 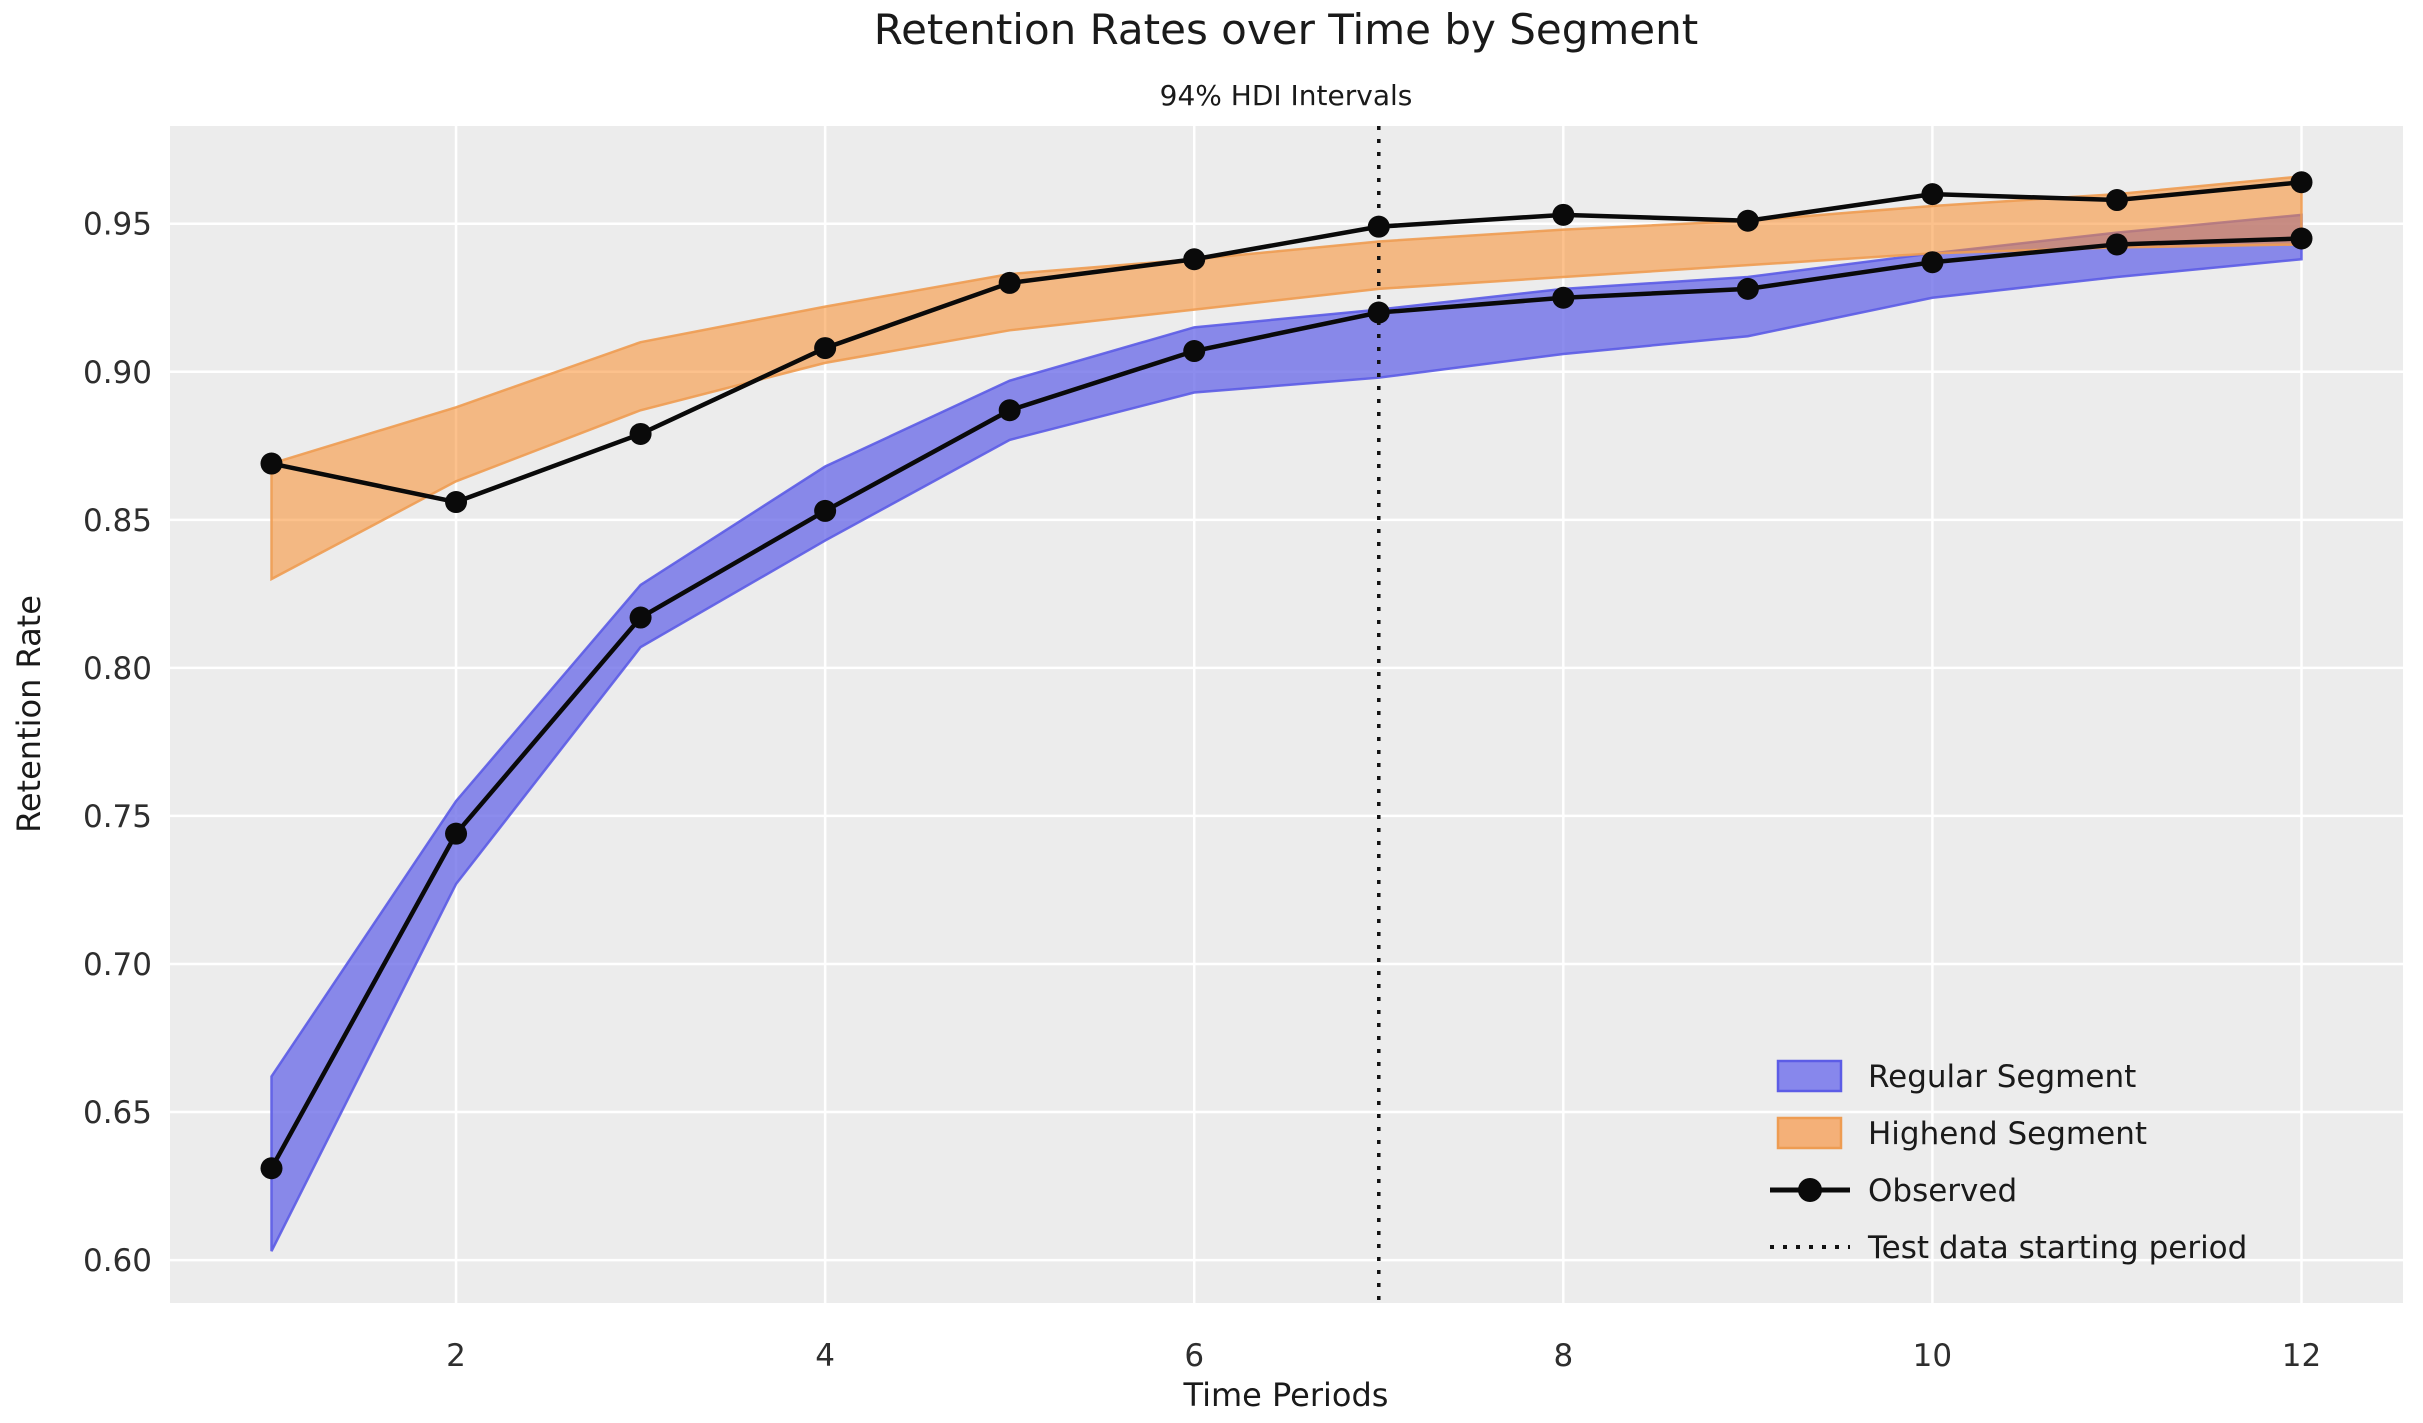 What do you see at coordinates (1810, 1190) in the screenshot?
I see `observed-marker-icon` at bounding box center [1810, 1190].